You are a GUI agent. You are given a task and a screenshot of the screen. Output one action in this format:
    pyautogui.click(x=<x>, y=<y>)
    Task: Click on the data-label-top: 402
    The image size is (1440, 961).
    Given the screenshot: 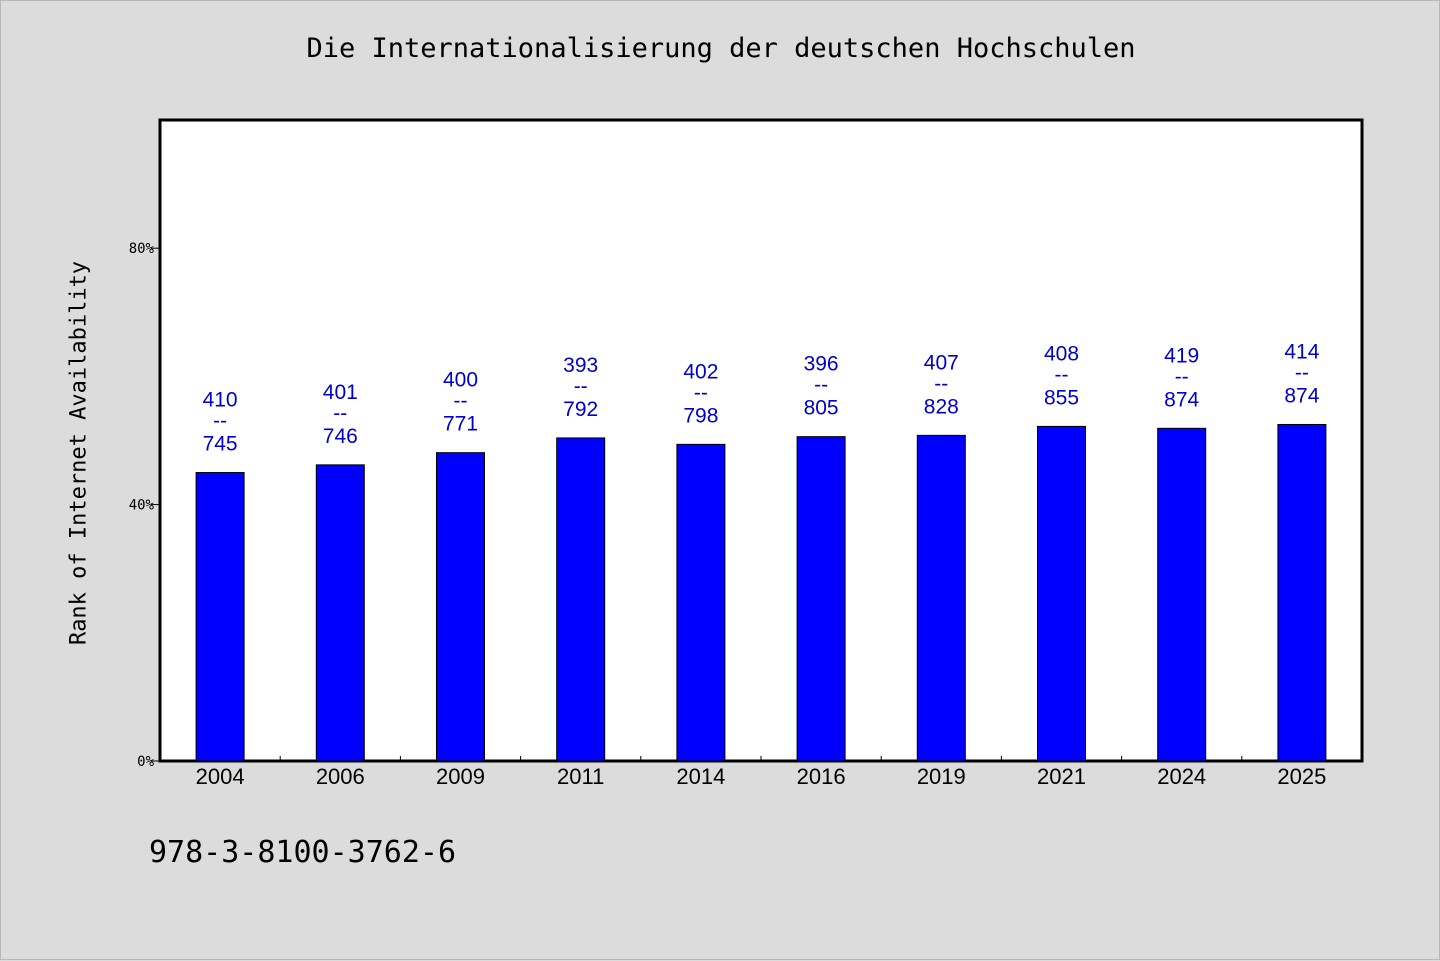 What is the action you would take?
    pyautogui.click(x=700, y=371)
    